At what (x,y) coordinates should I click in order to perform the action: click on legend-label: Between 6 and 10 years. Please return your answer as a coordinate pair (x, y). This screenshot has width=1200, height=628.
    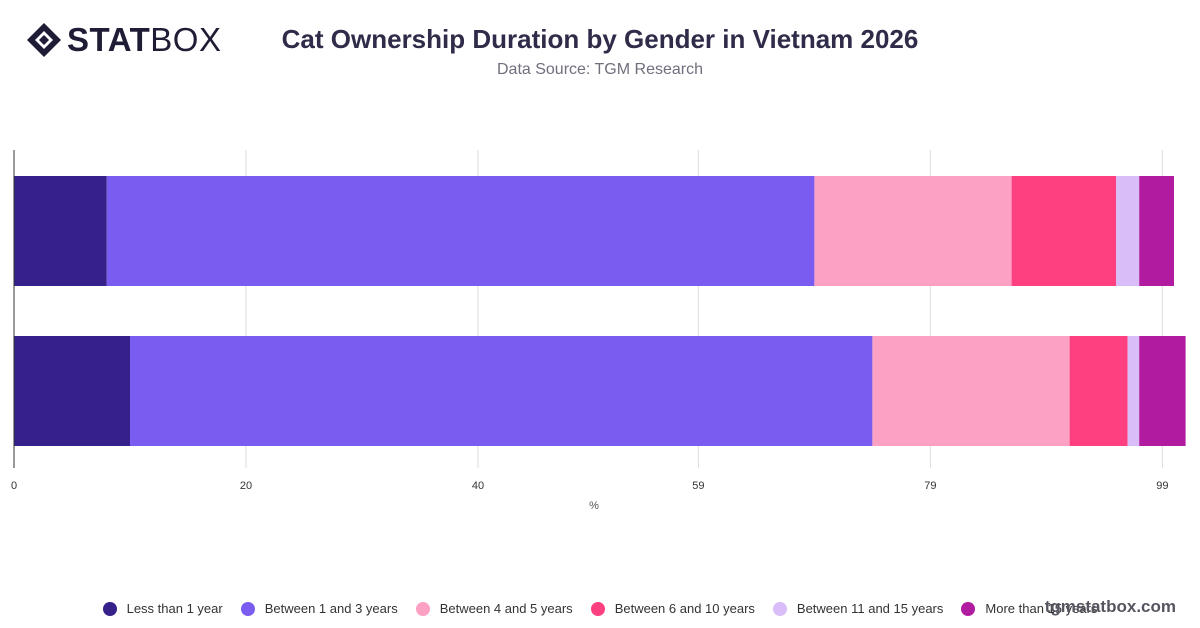
    Looking at the image, I should click on (684, 608).